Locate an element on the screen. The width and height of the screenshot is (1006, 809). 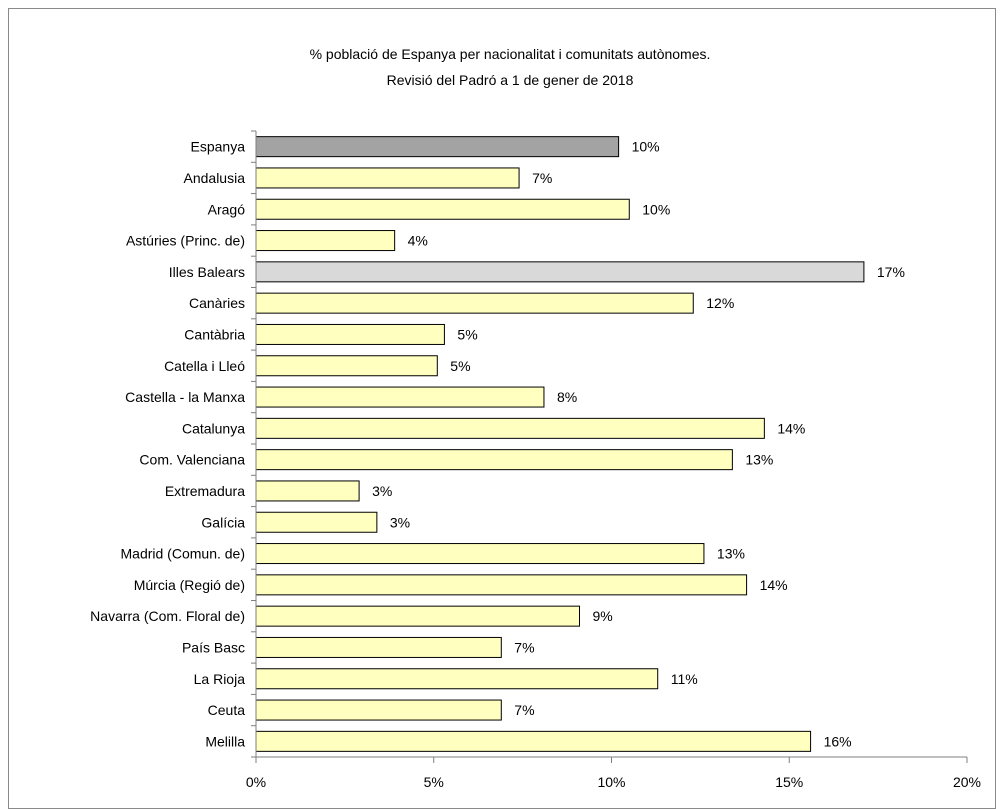
data-label: 17% is located at coordinates (891, 272).